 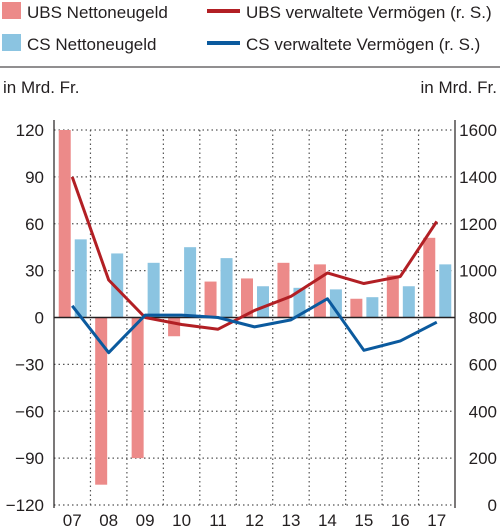 I want to click on left-tick-label: −120, so click(x=25, y=505).